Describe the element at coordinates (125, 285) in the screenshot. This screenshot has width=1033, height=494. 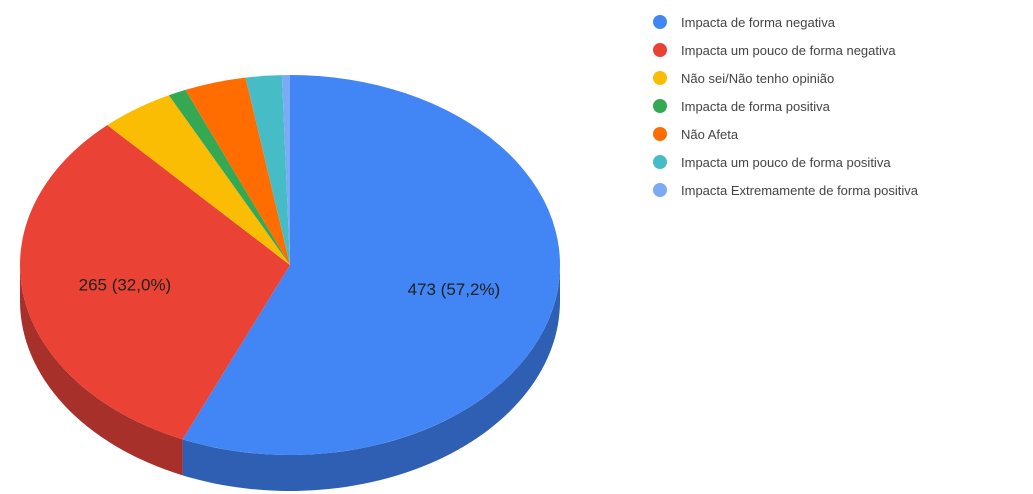
I see `slice-data-label: 265 (32,0%)` at that location.